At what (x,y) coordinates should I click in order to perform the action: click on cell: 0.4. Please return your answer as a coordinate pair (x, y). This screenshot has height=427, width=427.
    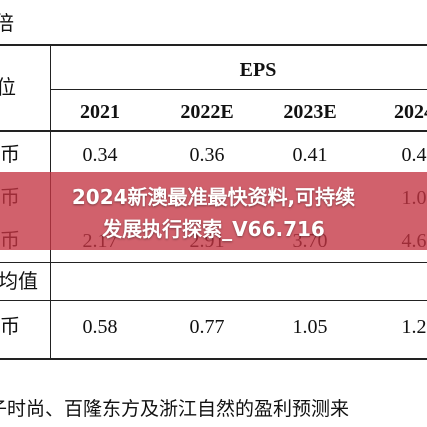
    Looking at the image, I should click on (414, 155).